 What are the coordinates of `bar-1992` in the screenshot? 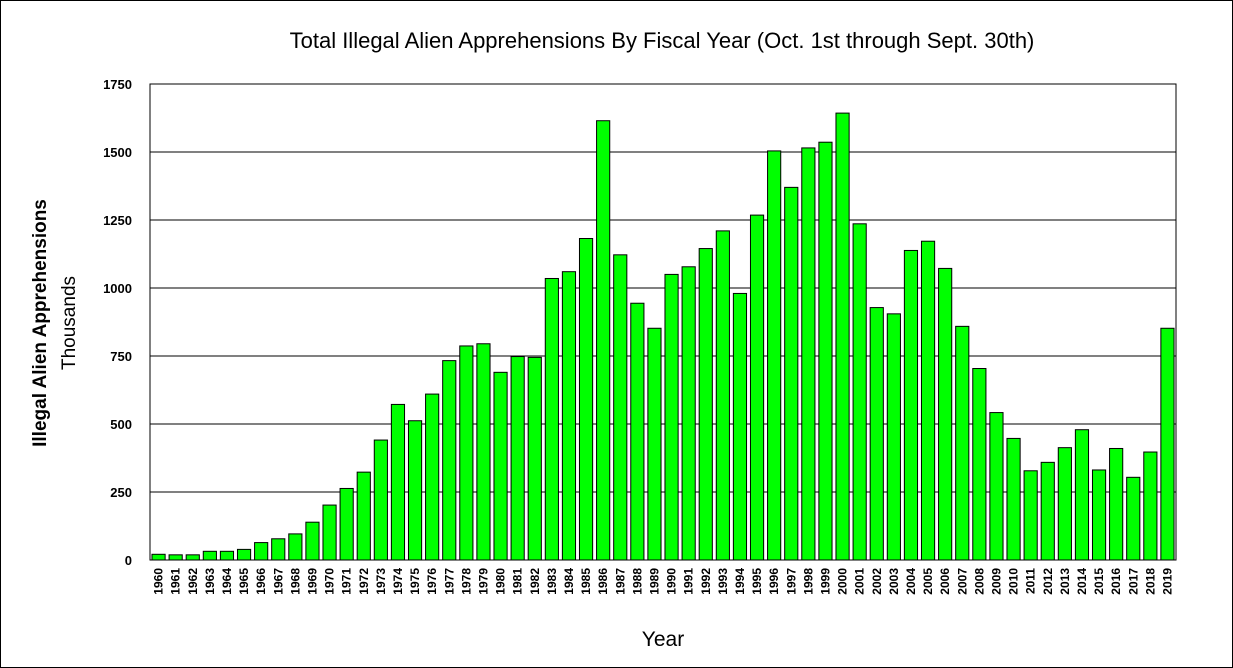 It's located at (705, 404).